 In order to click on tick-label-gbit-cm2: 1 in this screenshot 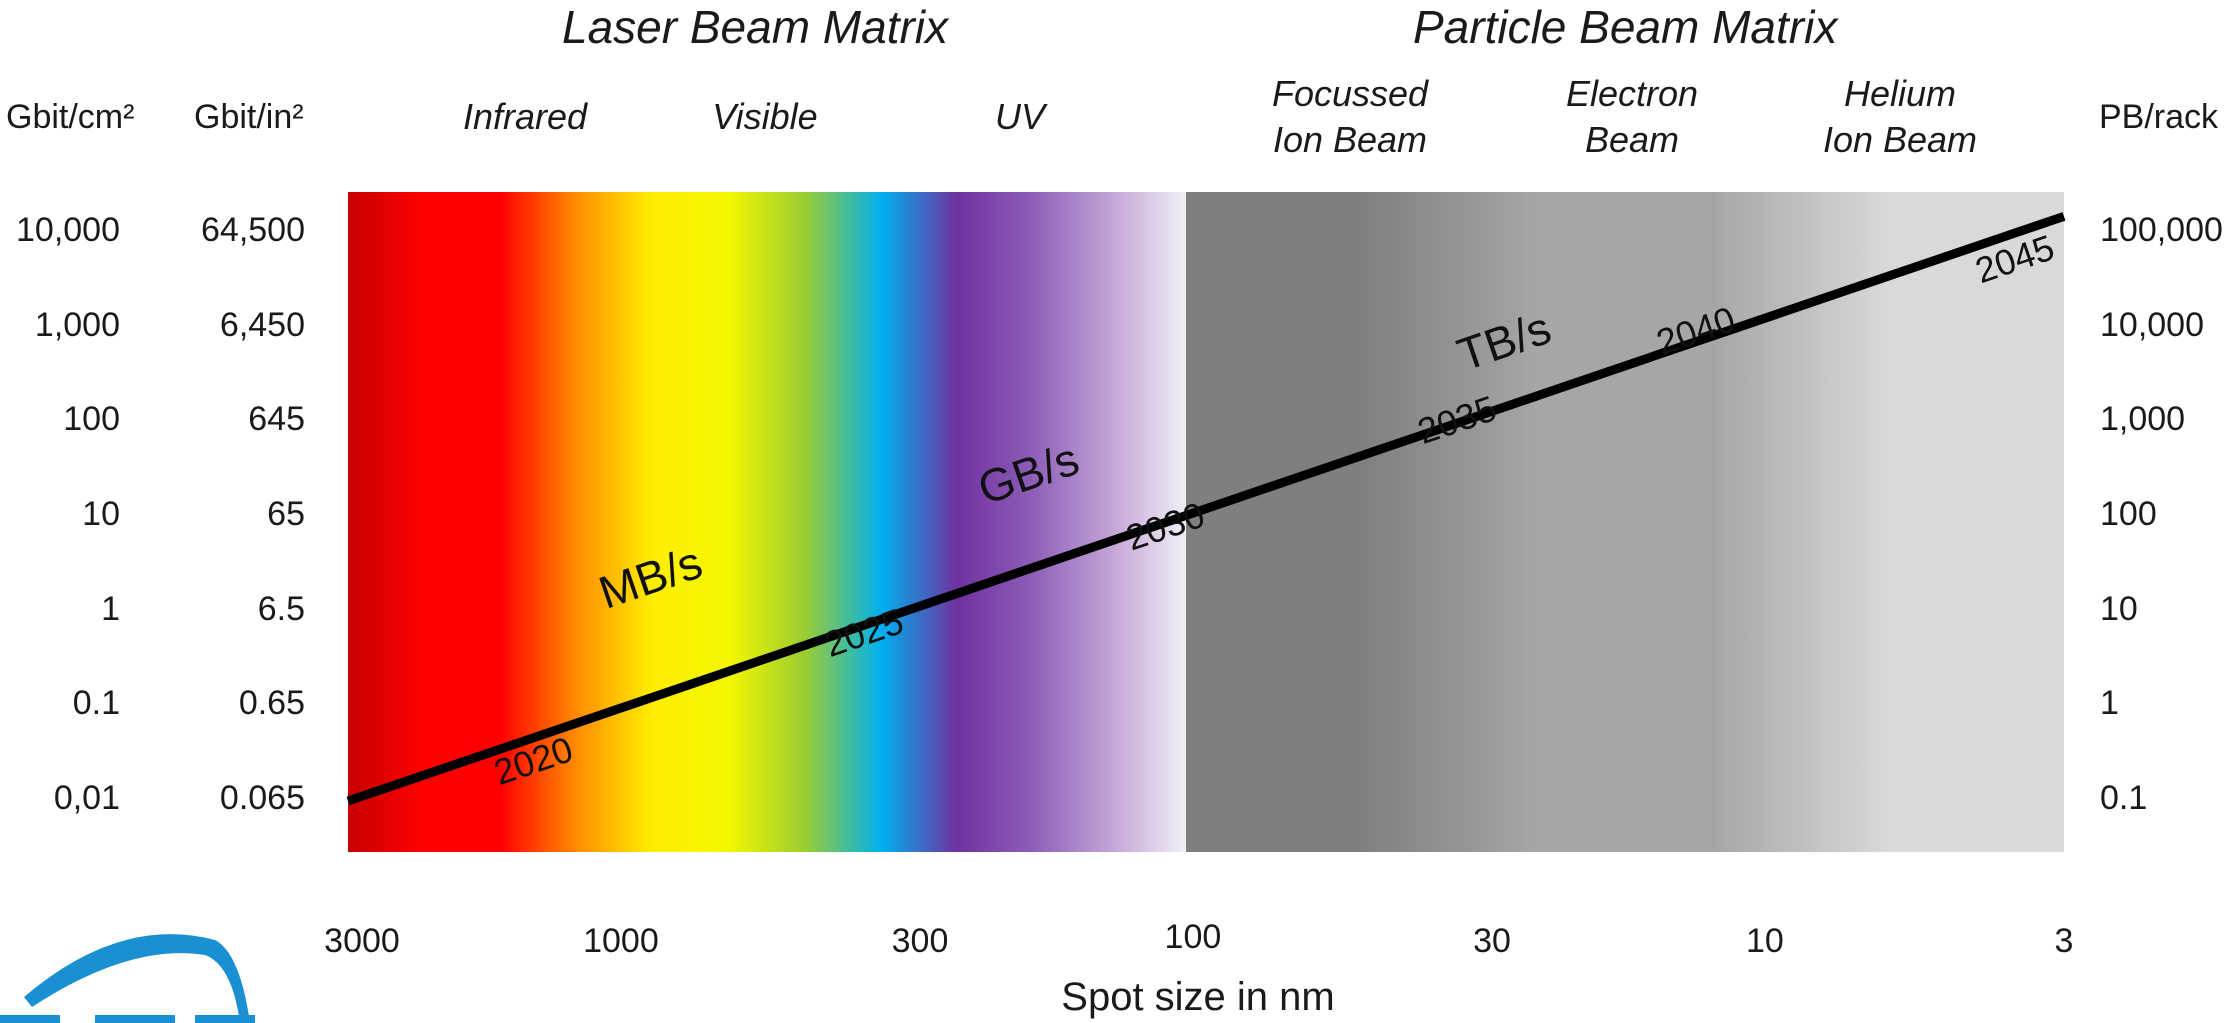, I will do `click(110, 608)`.